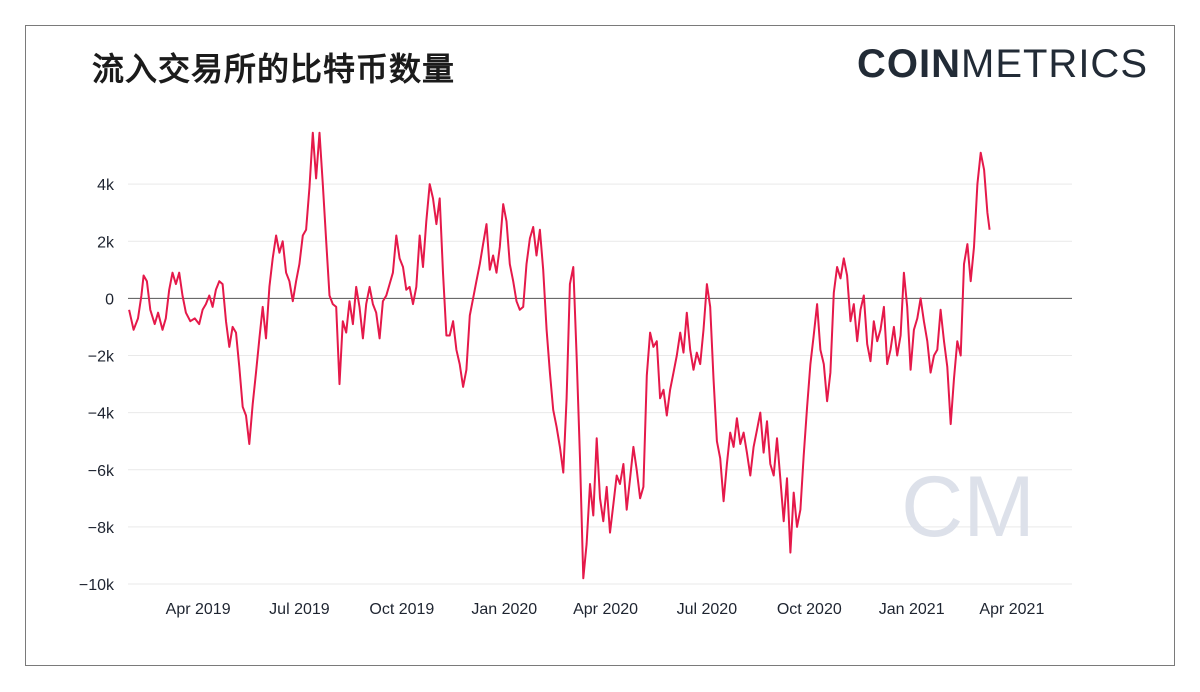 The height and width of the screenshot is (692, 1200). I want to click on logo-text-bold: COIN, so click(909, 64).